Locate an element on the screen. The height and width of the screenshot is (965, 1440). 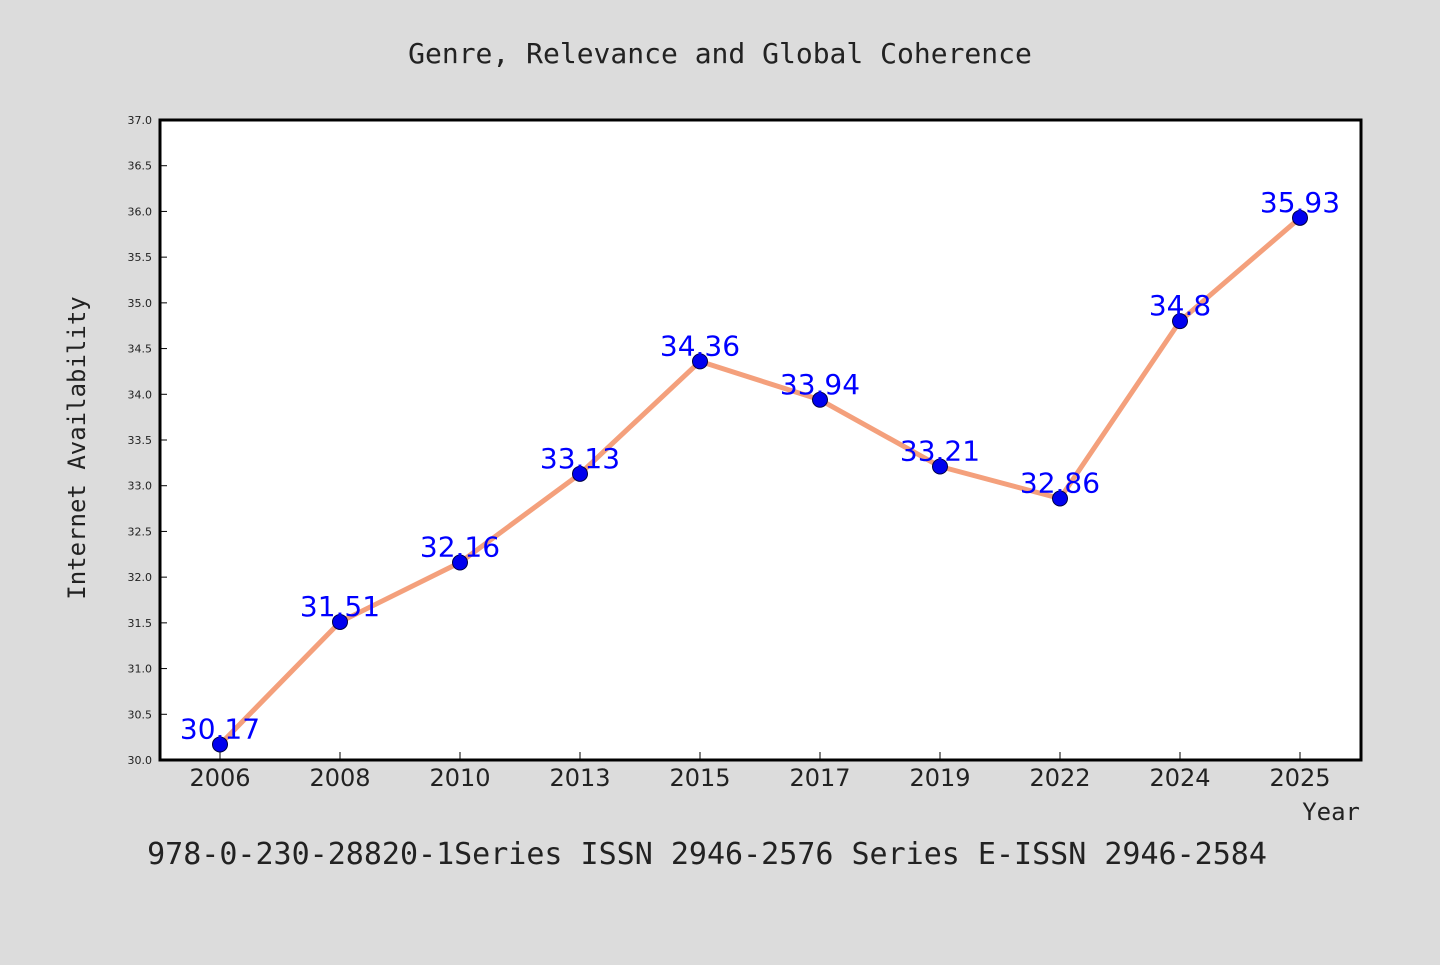
y-tick-label: 35.5 is located at coordinates (140, 257).